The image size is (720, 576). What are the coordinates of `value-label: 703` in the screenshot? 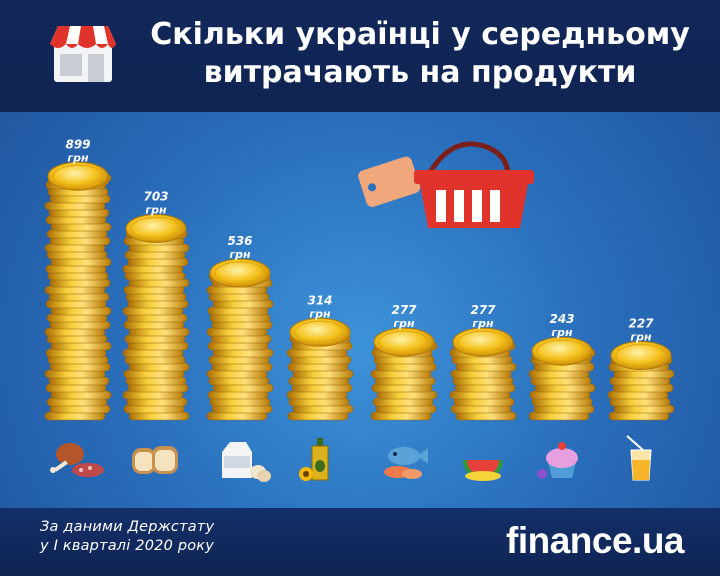 It's located at (155, 197).